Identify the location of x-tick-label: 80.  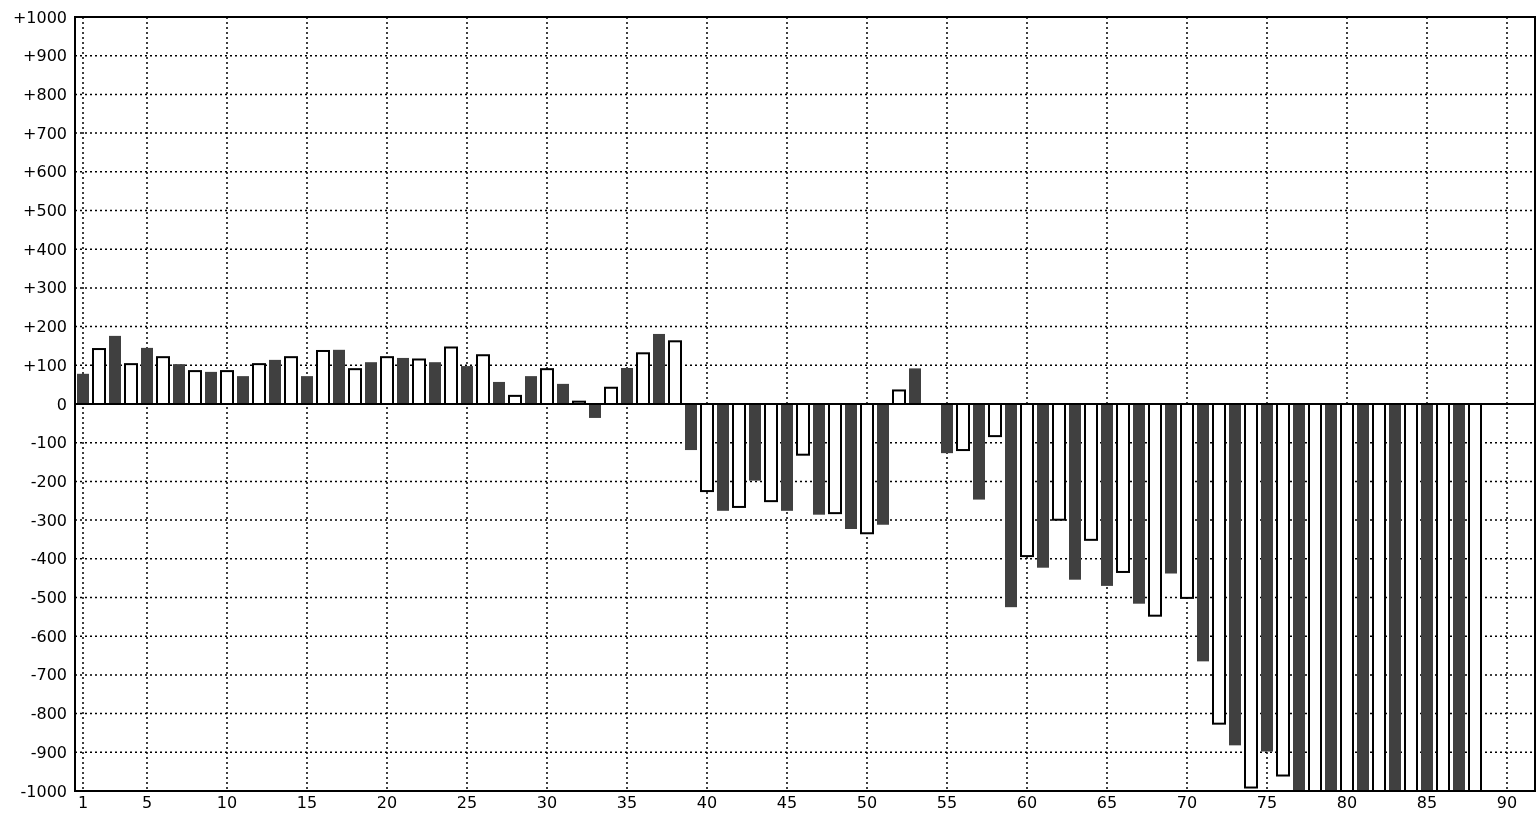
(1347, 802).